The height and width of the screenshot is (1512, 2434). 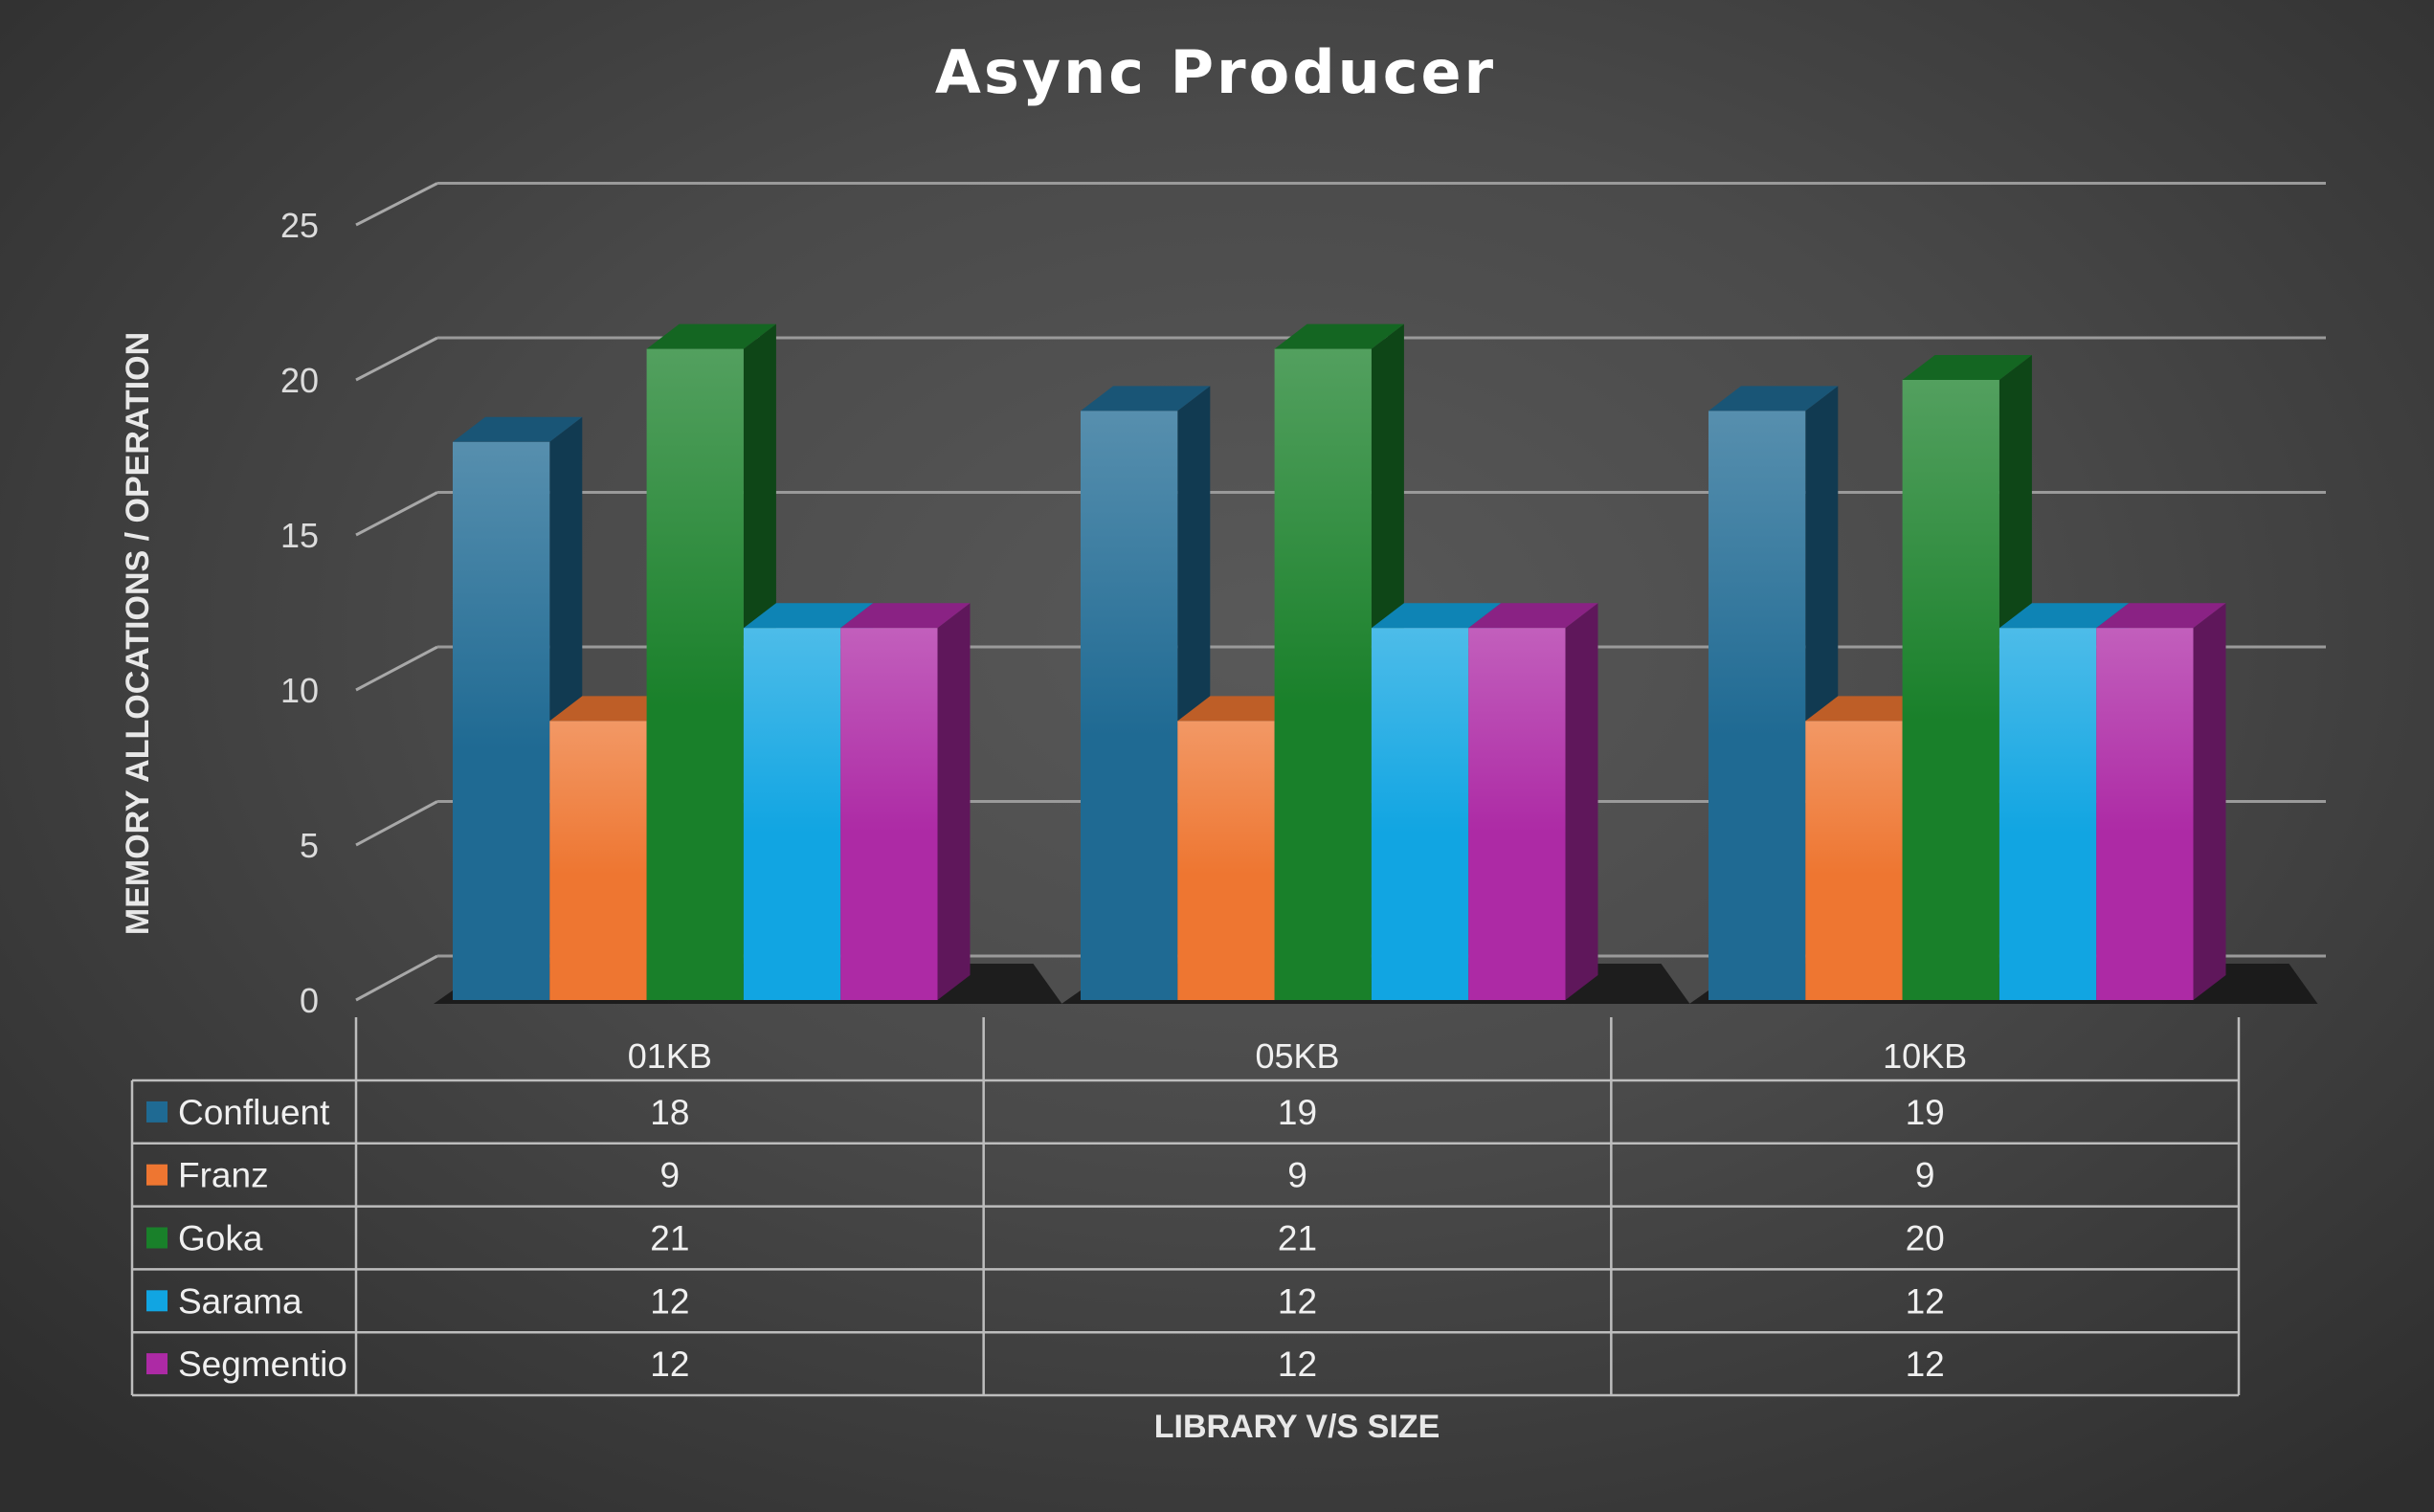 What do you see at coordinates (670, 1056) in the screenshot?
I see `x-tick-label: 01KB` at bounding box center [670, 1056].